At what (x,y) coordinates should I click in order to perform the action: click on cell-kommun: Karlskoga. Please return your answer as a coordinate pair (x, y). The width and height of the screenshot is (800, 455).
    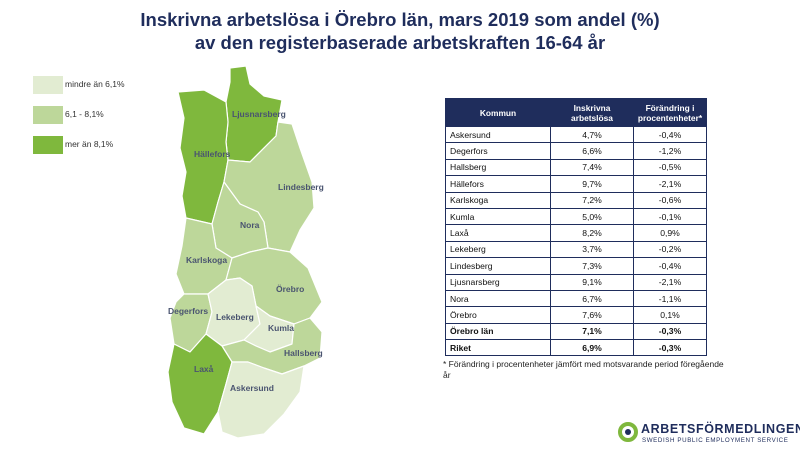
    Looking at the image, I should click on (498, 200).